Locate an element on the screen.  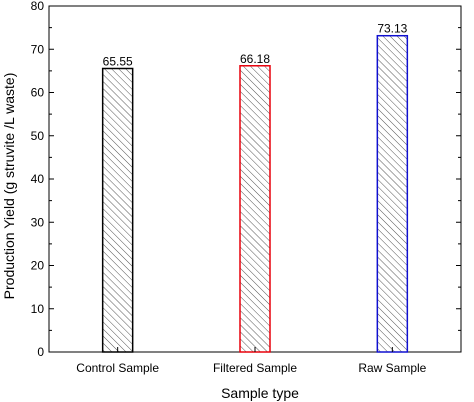
y-tick-label: 50 is located at coordinates (38, 136).